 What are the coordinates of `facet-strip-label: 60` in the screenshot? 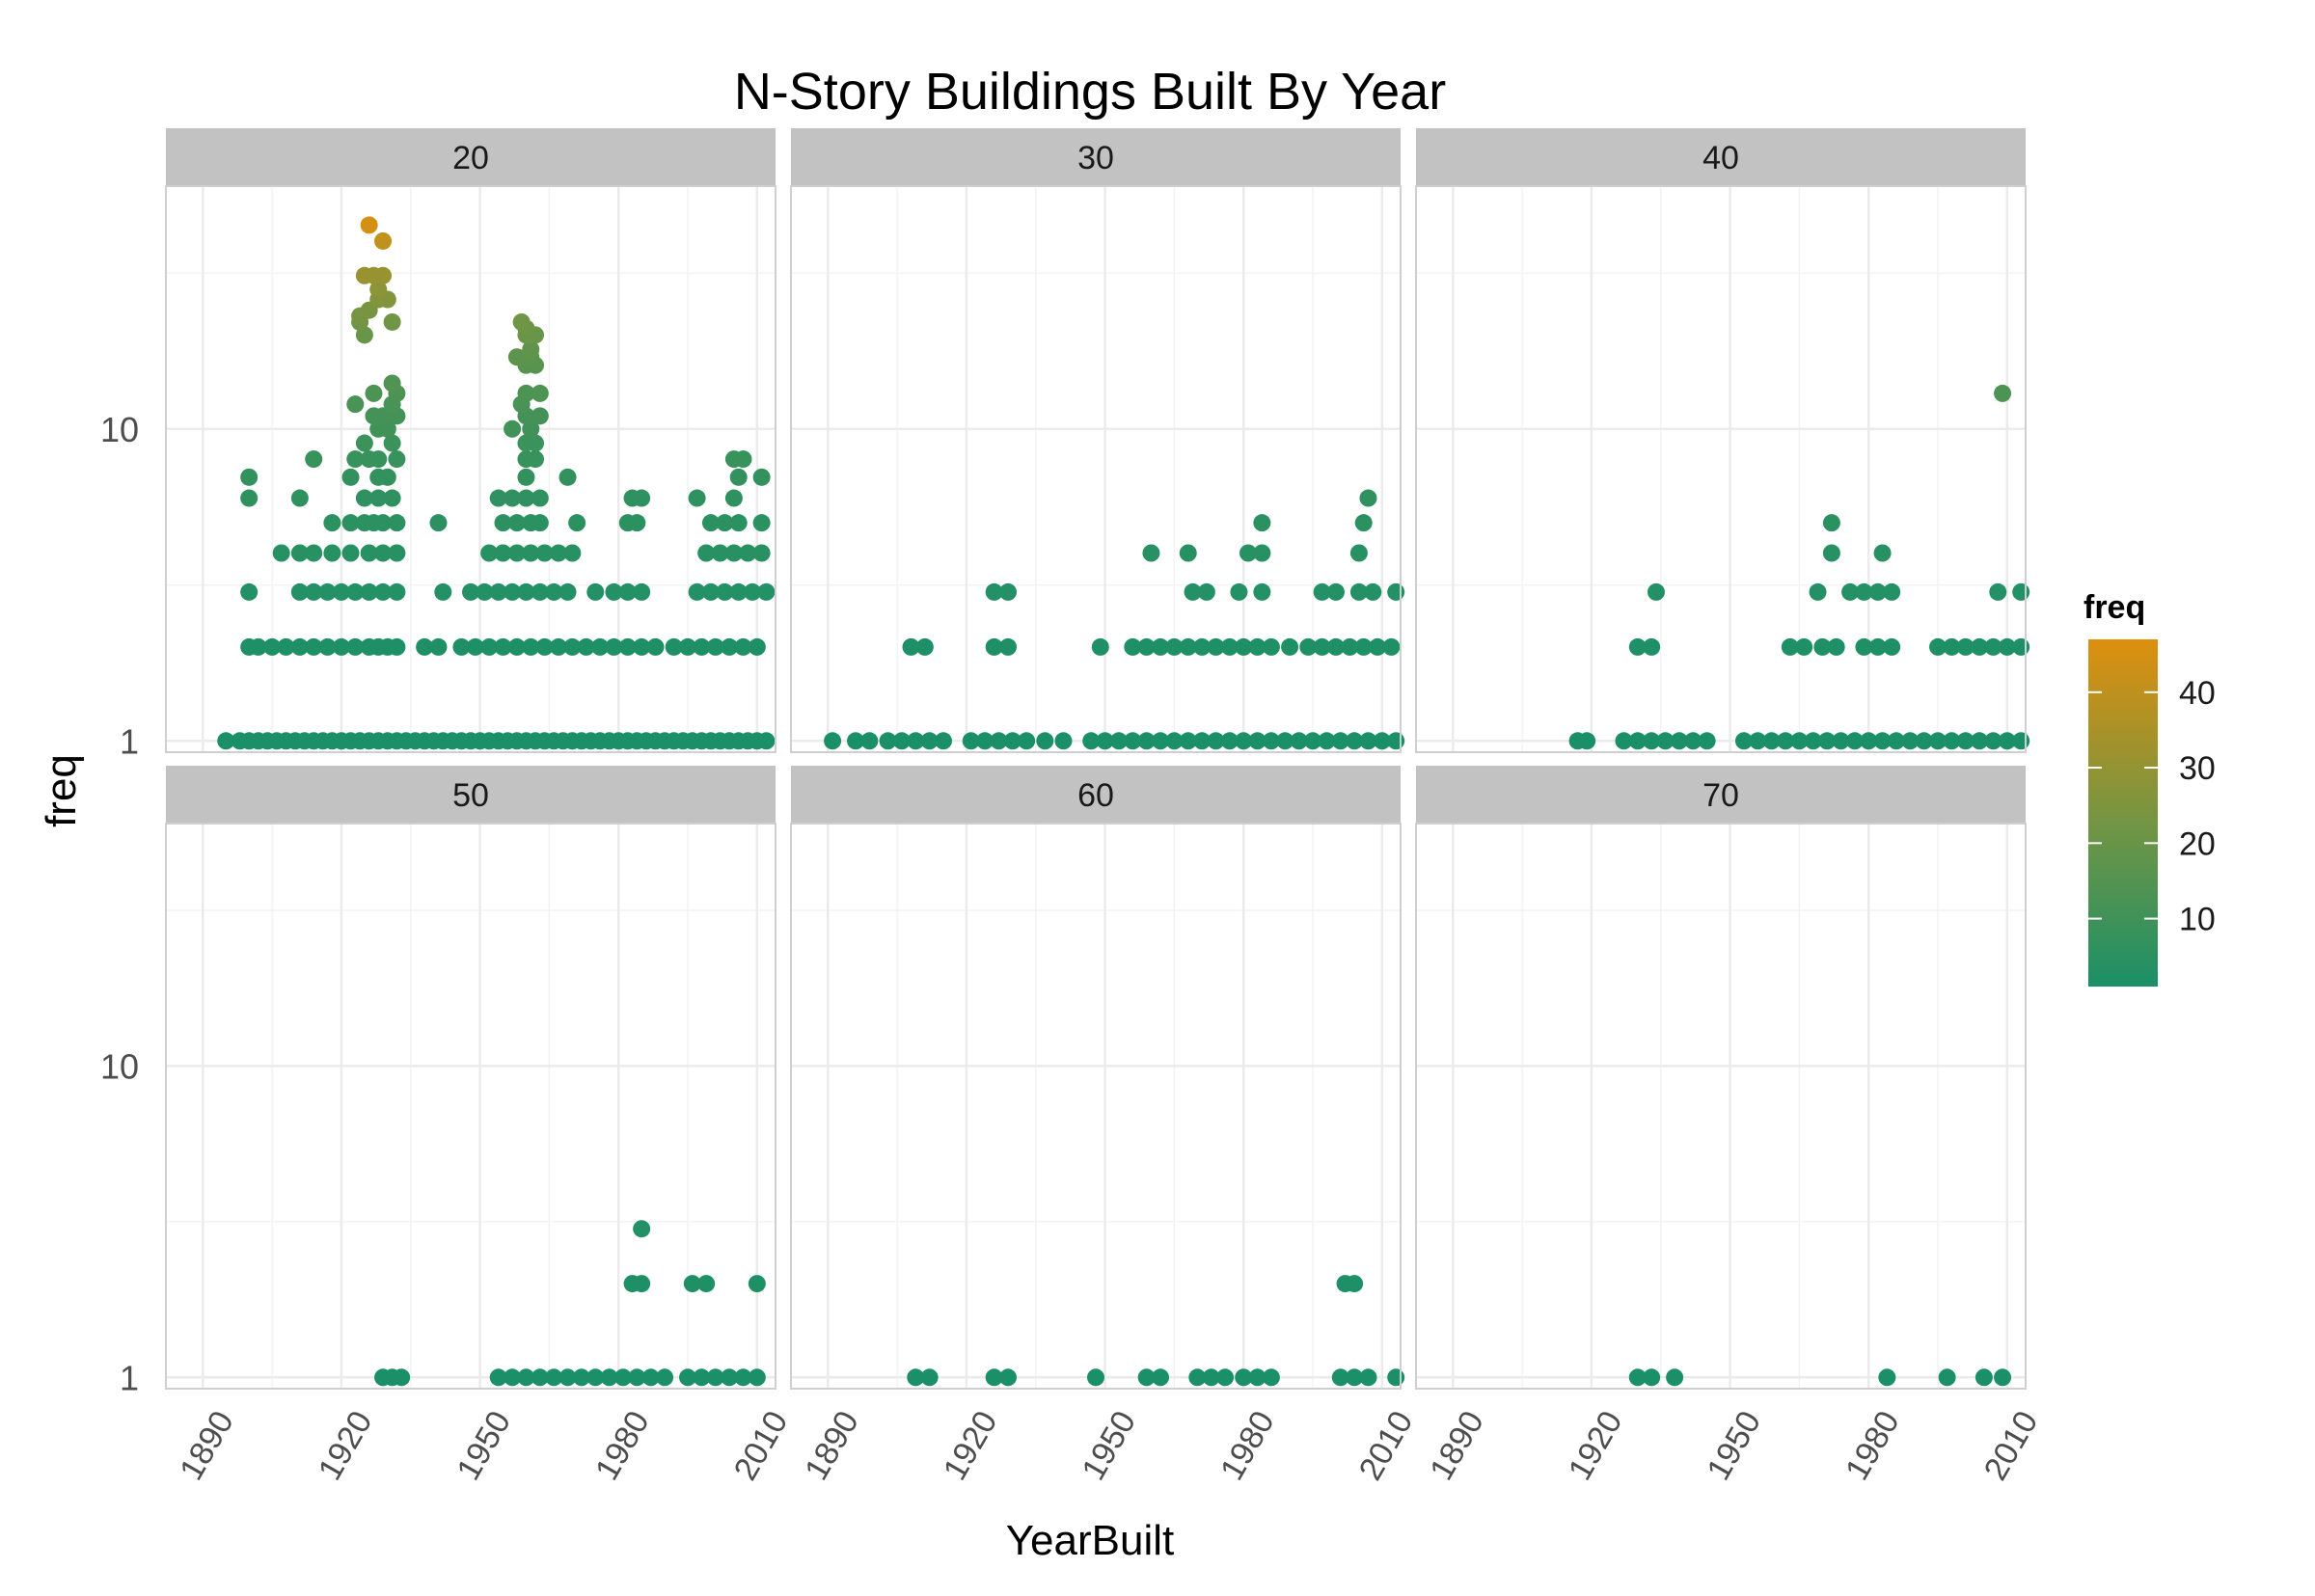 It's located at (1096, 796).